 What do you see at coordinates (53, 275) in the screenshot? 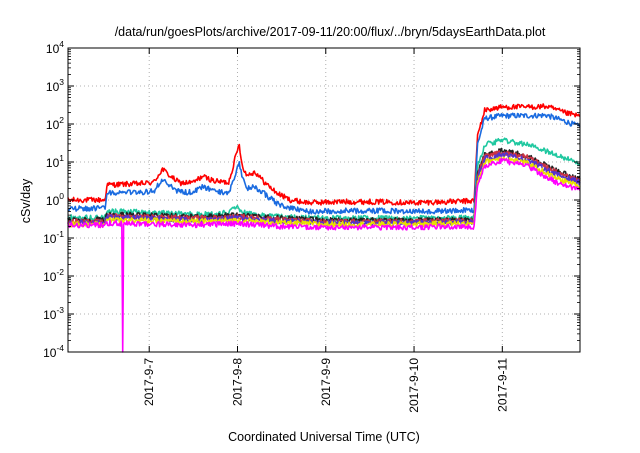
I see `y-tick-label: 10⁻²` at bounding box center [53, 275].